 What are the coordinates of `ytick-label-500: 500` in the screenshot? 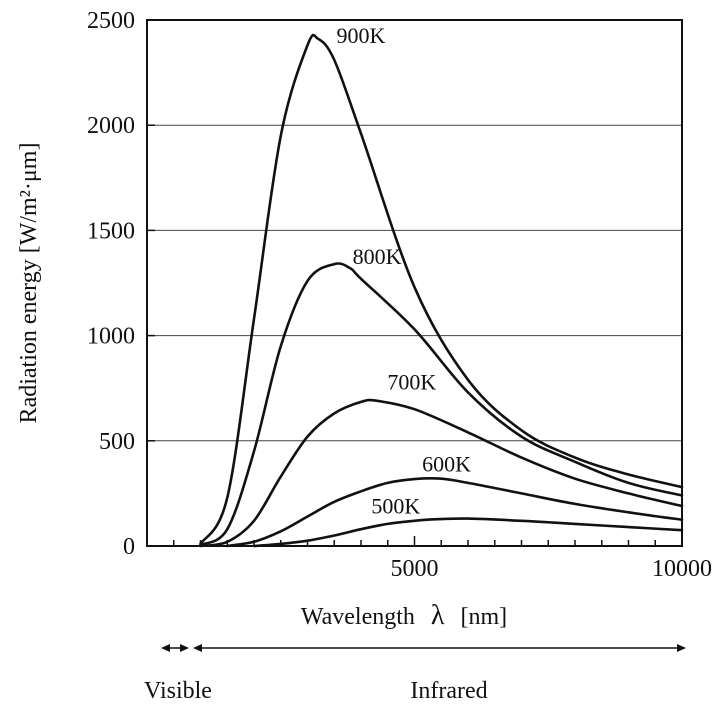 It's located at (117, 442).